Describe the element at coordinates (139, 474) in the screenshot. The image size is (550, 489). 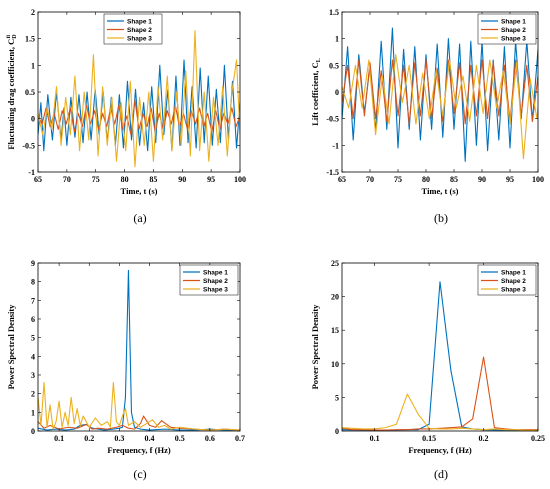
I see `subfigure-caption: (c)` at that location.